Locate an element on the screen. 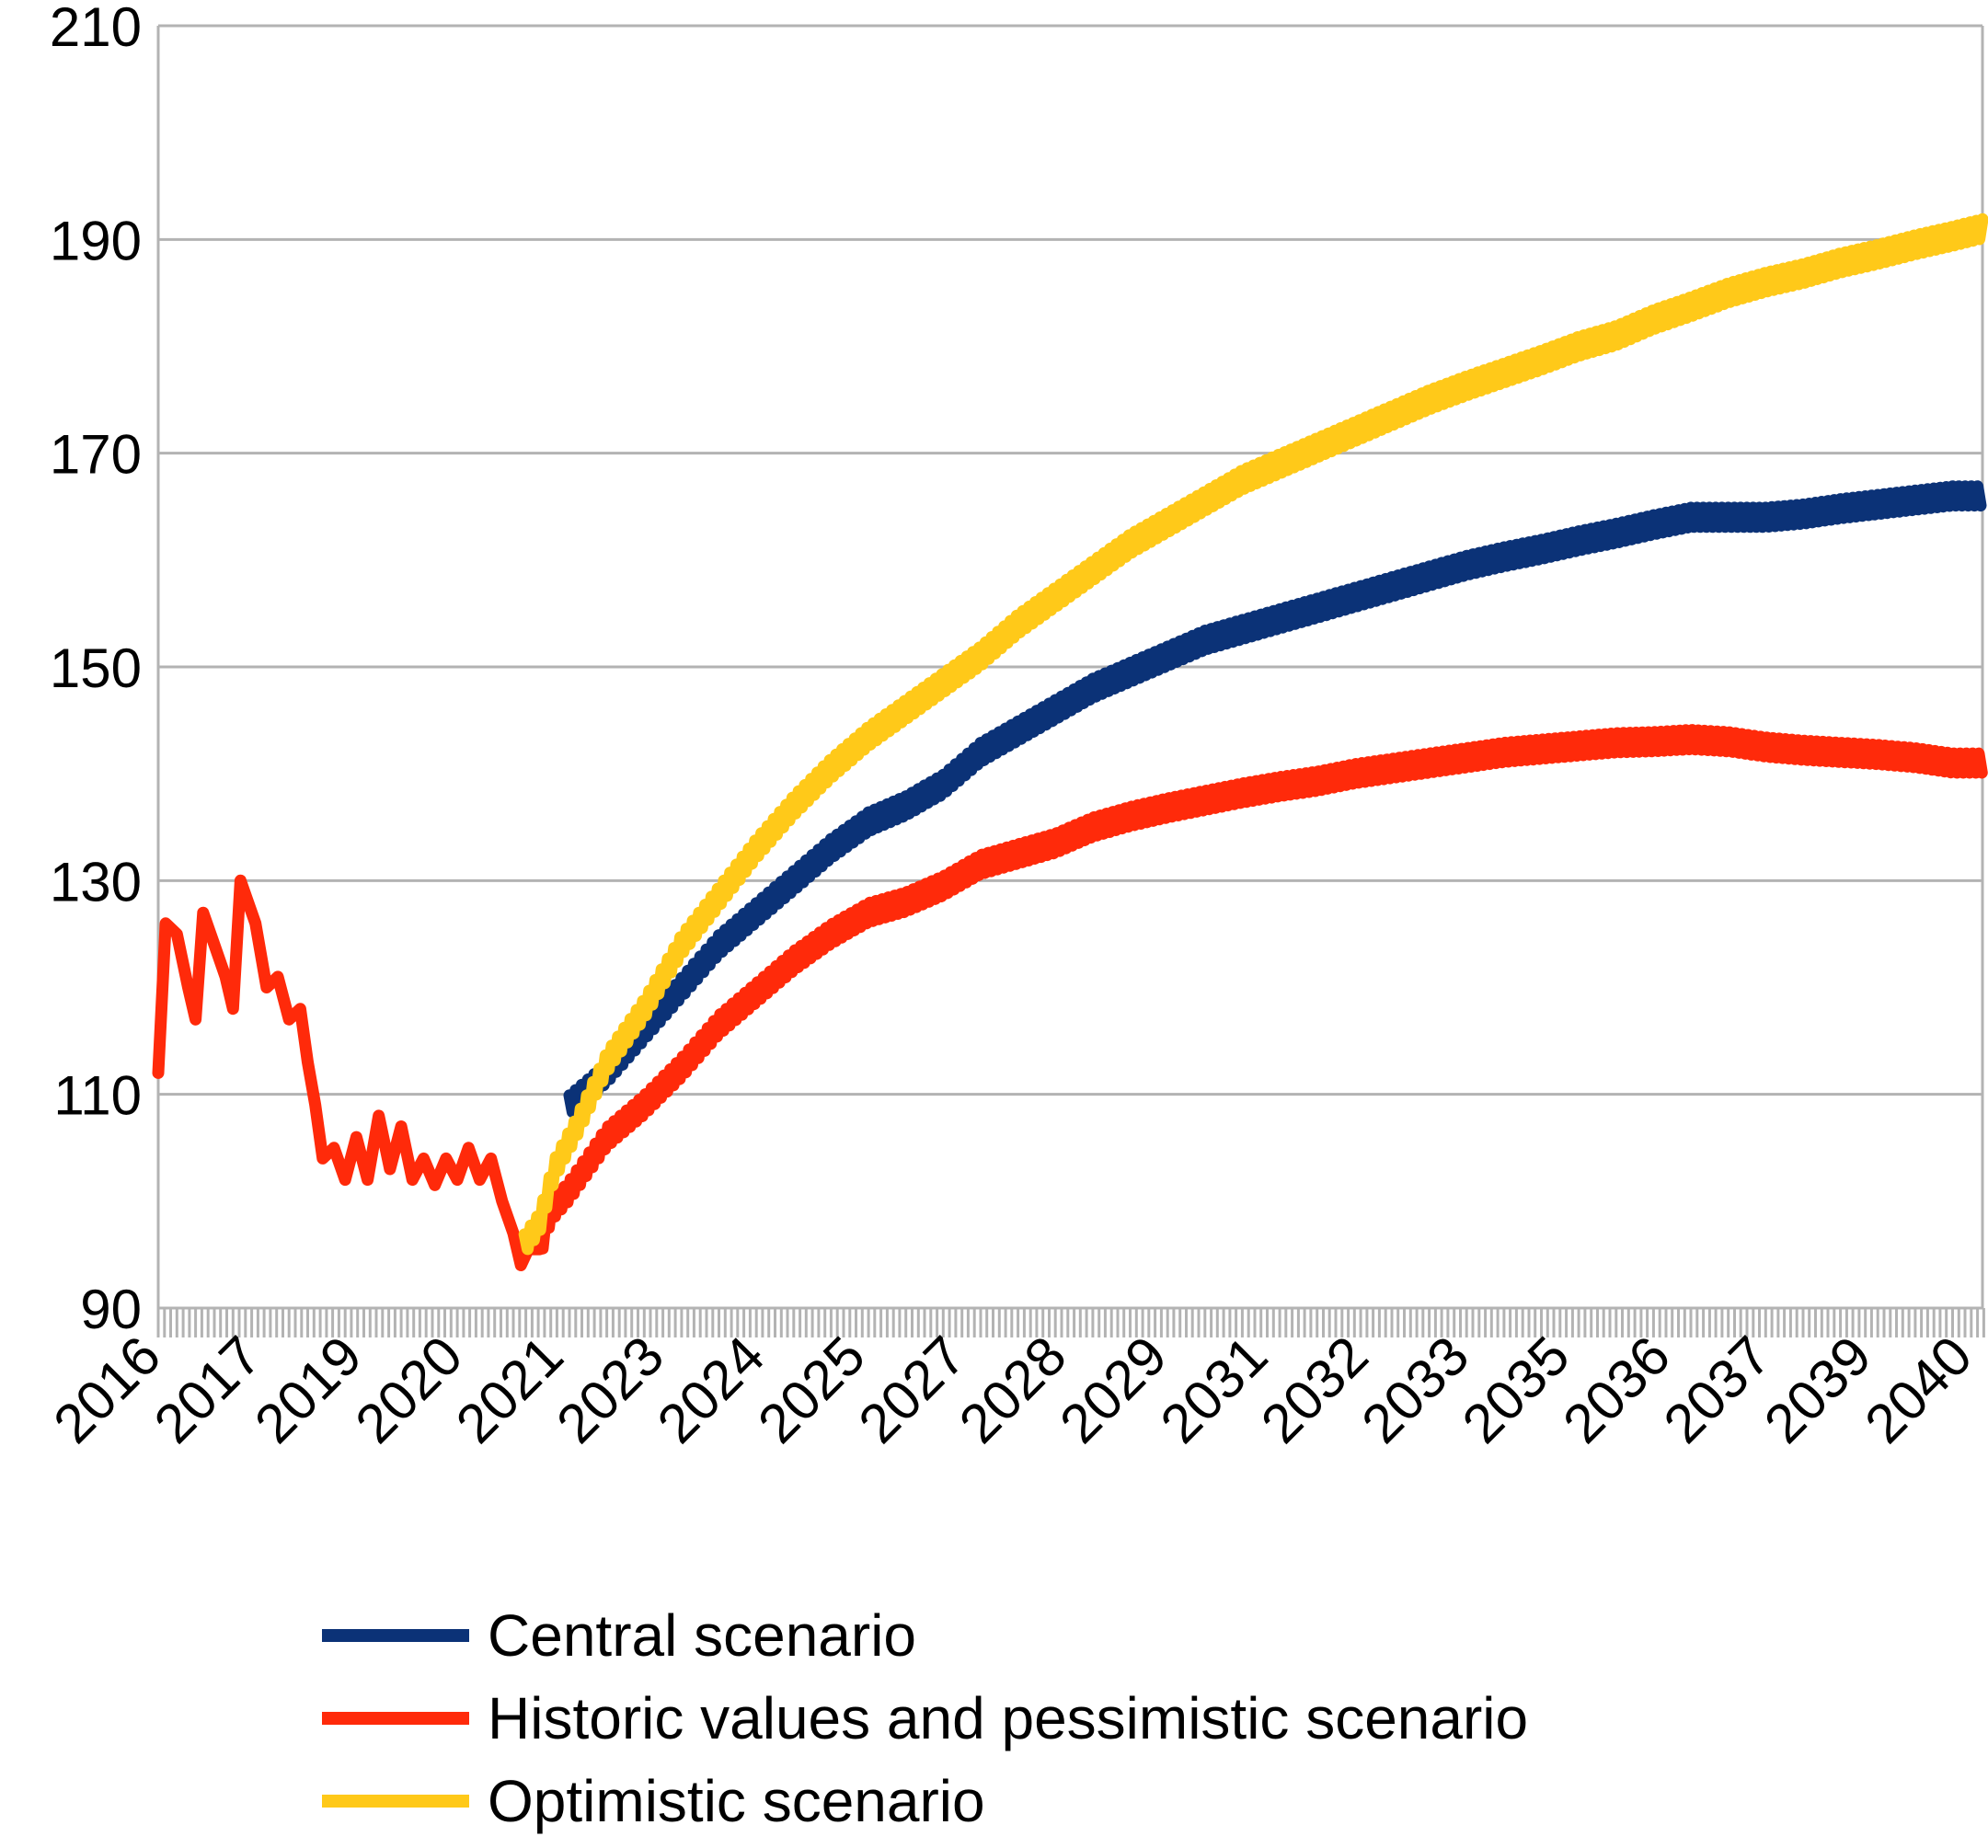  y-tick-label: 90 is located at coordinates (111, 1309).